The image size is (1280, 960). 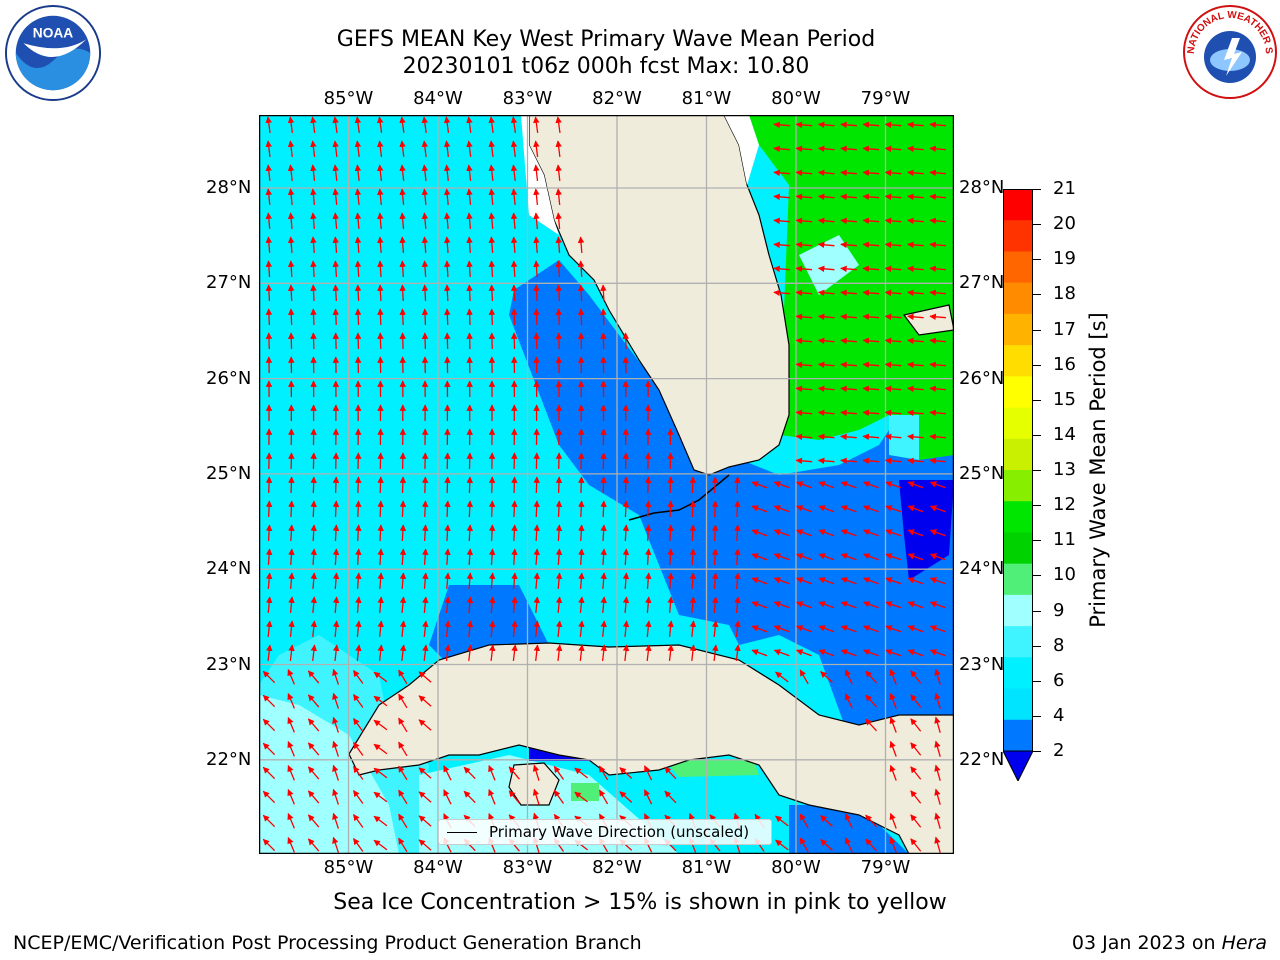 What do you see at coordinates (706, 98) in the screenshot?
I see `lon-label-top: 81°W` at bounding box center [706, 98].